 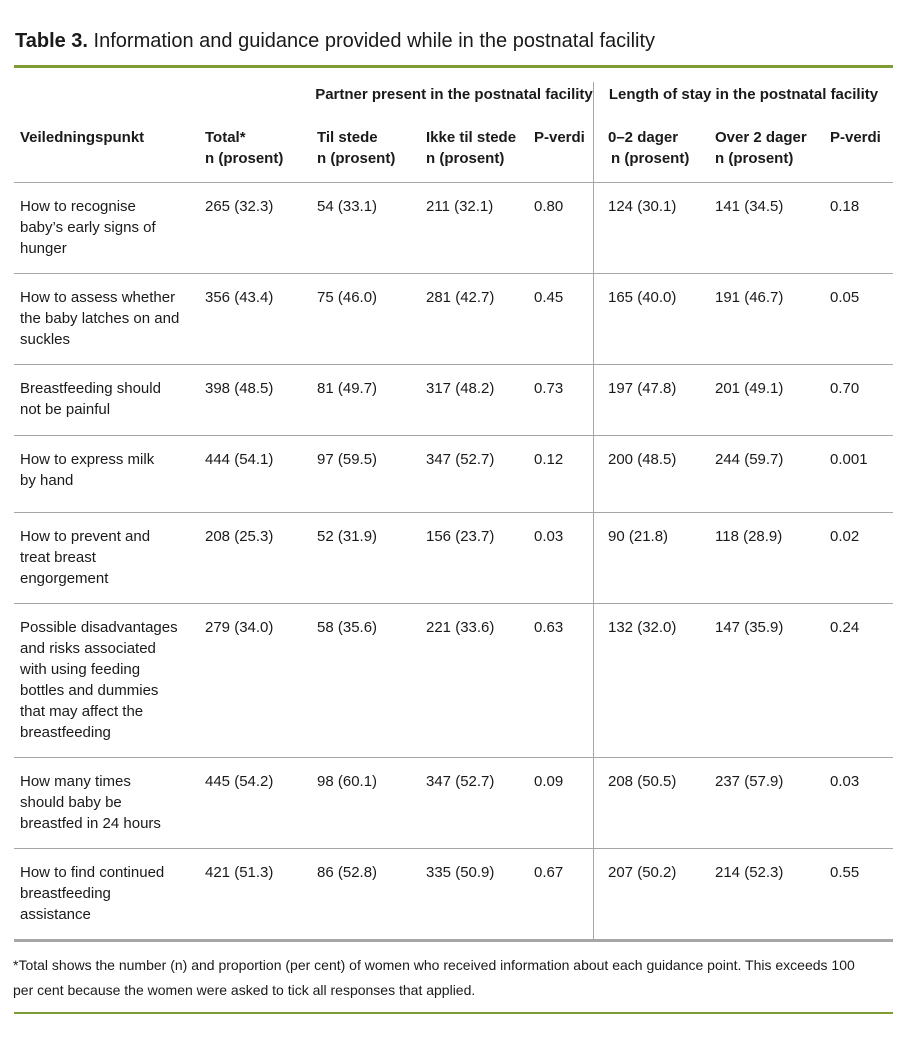 What do you see at coordinates (749, 536) in the screenshot?
I see `cell-over-2-dager: 118 (28.9)` at bounding box center [749, 536].